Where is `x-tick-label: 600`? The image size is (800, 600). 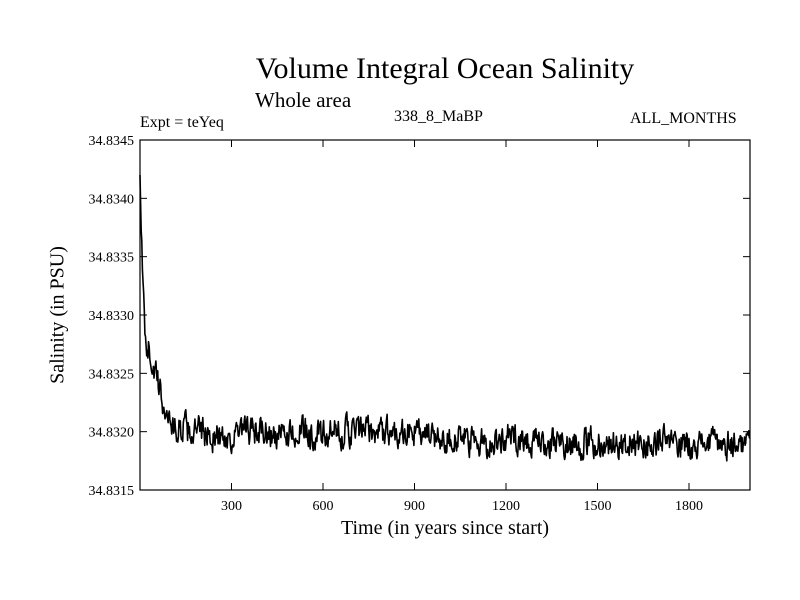
x-tick-label: 600 is located at coordinates (323, 506).